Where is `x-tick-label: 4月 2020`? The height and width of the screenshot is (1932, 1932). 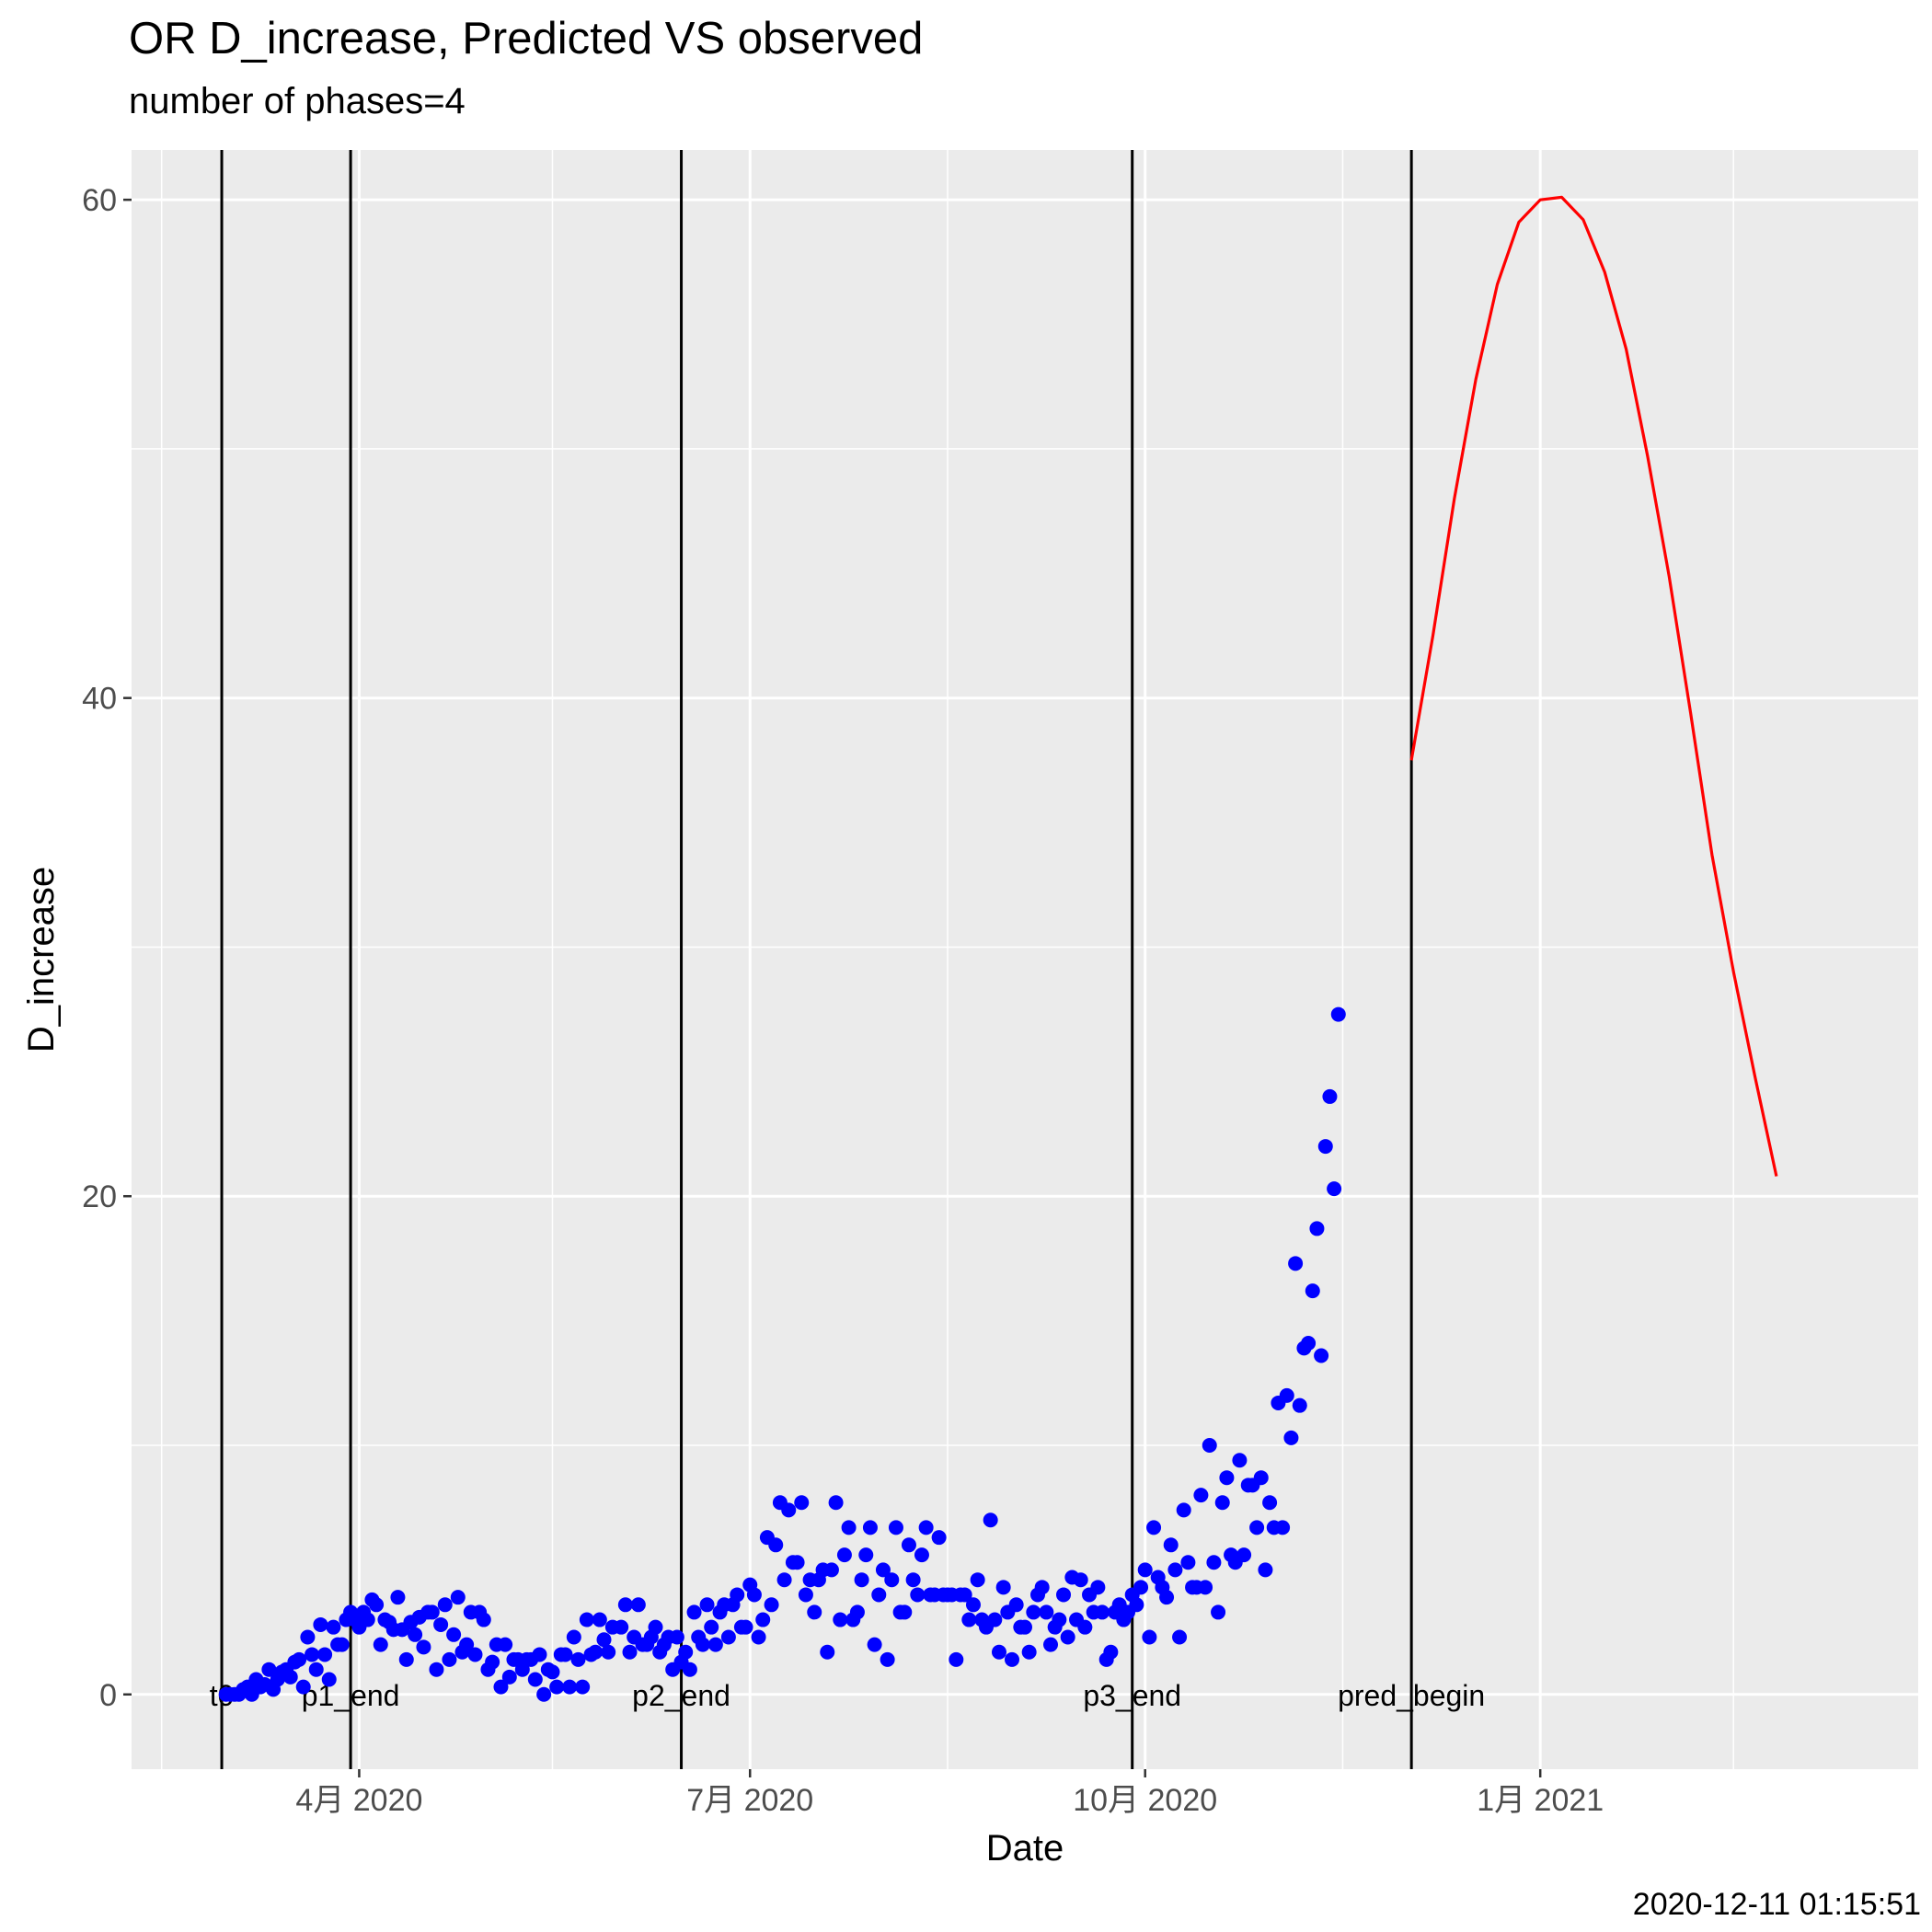
x-tick-label: 4月 2020 is located at coordinates (358, 1800).